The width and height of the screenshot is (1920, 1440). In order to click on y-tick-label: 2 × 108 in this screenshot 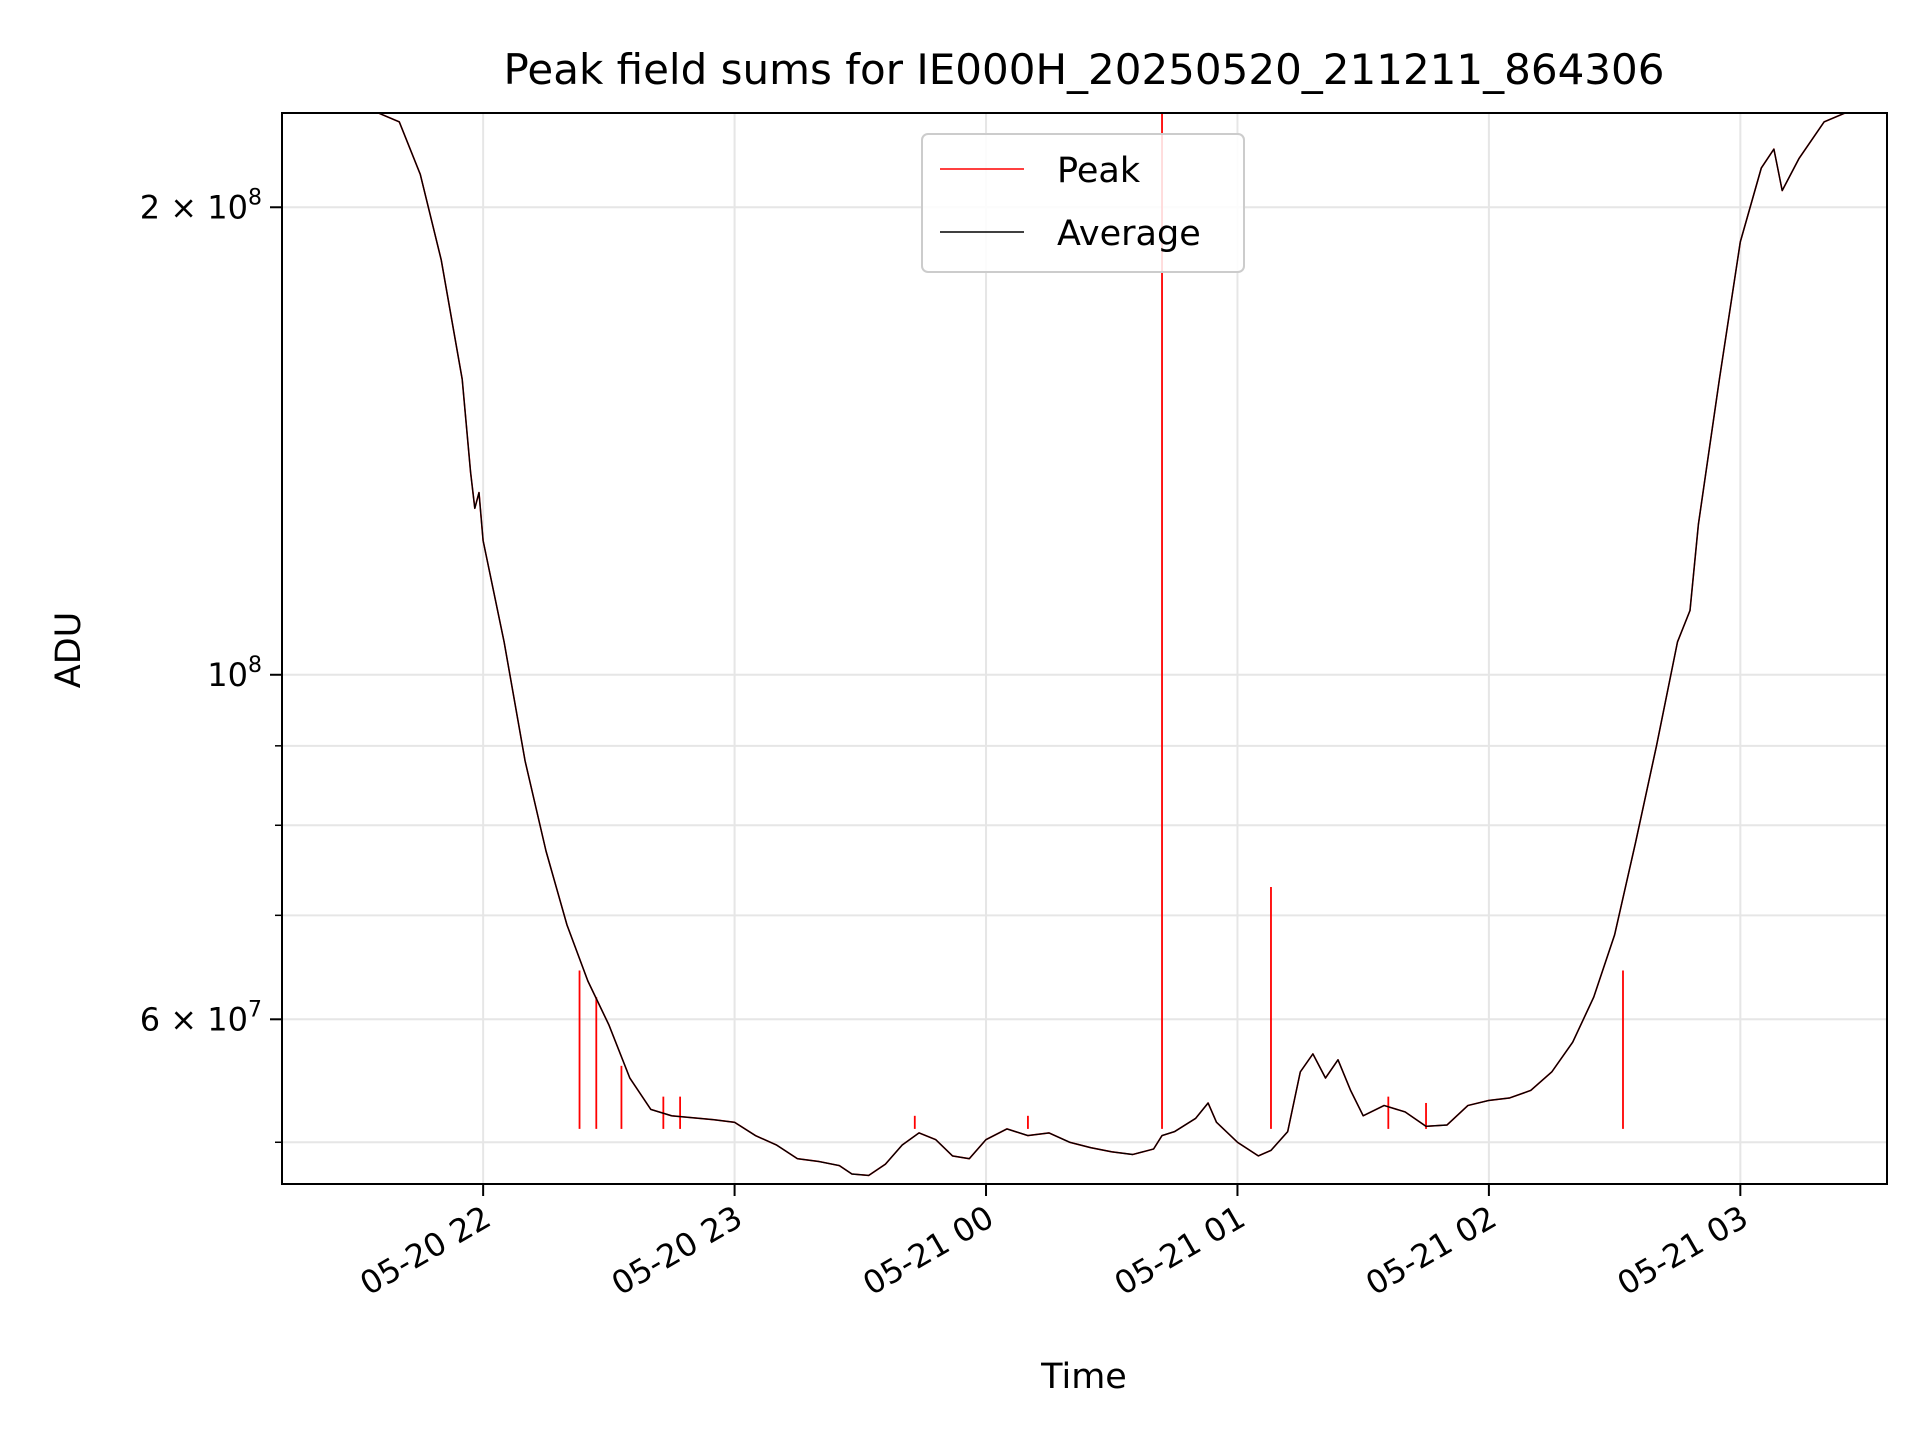, I will do `click(201, 205)`.